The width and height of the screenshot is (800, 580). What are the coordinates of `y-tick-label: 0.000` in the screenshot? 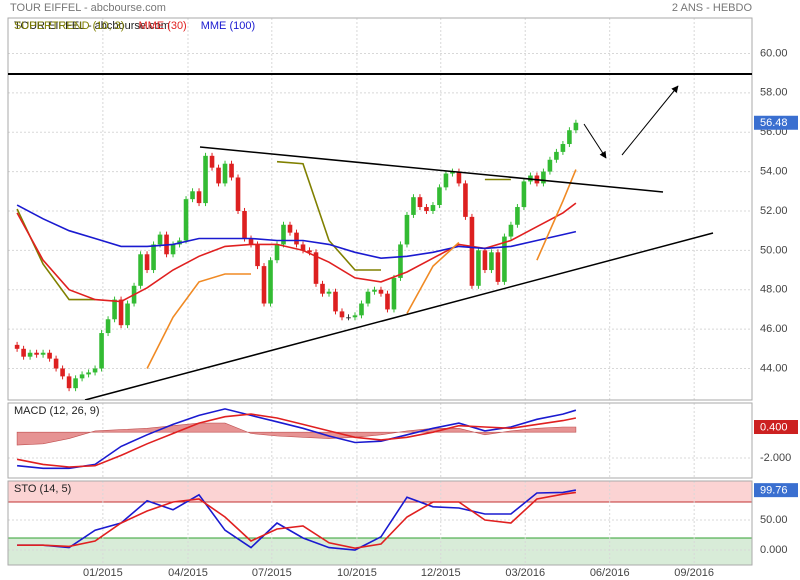 It's located at (774, 550).